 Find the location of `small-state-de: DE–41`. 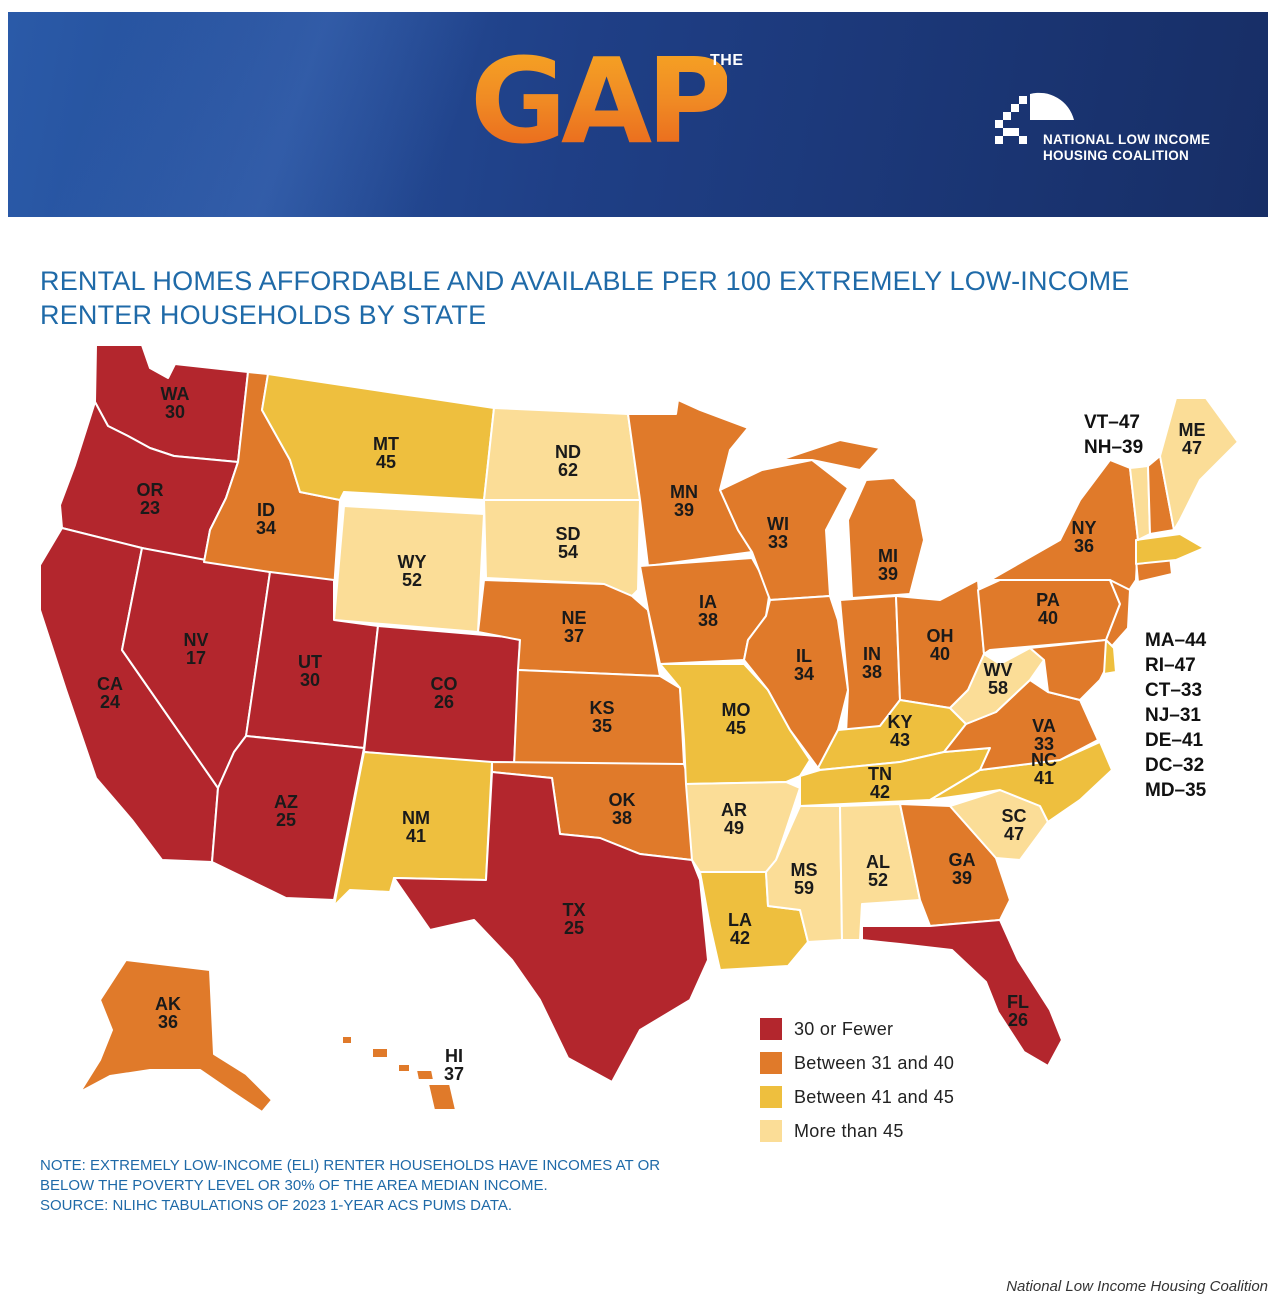

small-state-de: DE–41 is located at coordinates (1174, 740).